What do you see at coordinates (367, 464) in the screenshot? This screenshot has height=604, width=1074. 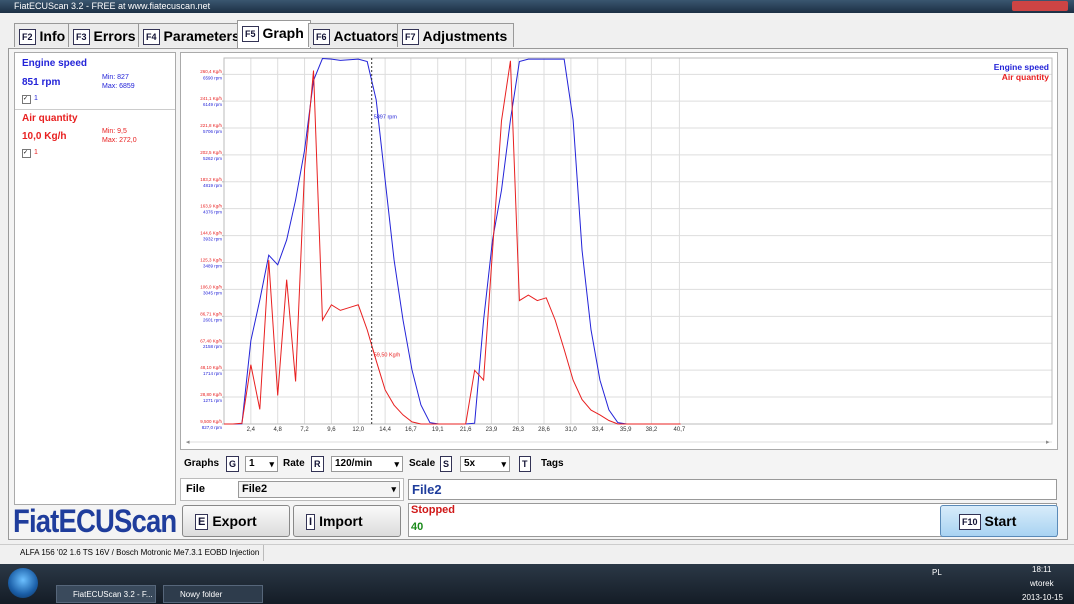 I see `select: 120/min` at bounding box center [367, 464].